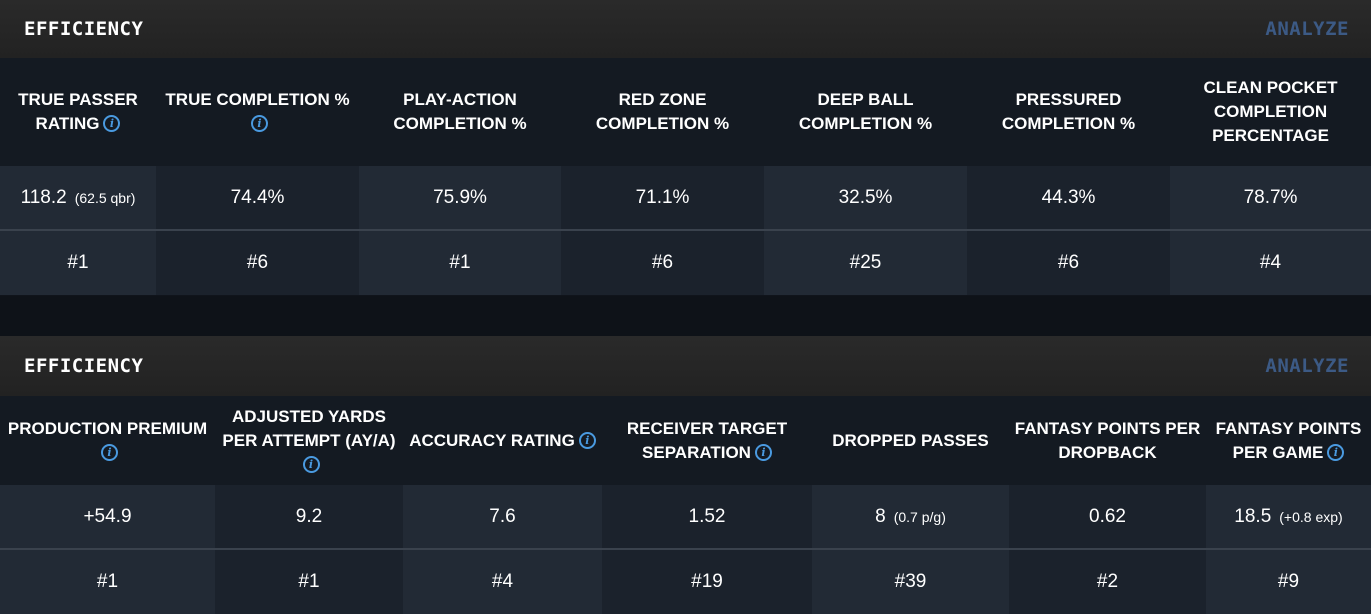  I want to click on stat-value-cell: +54.9, so click(107, 517).